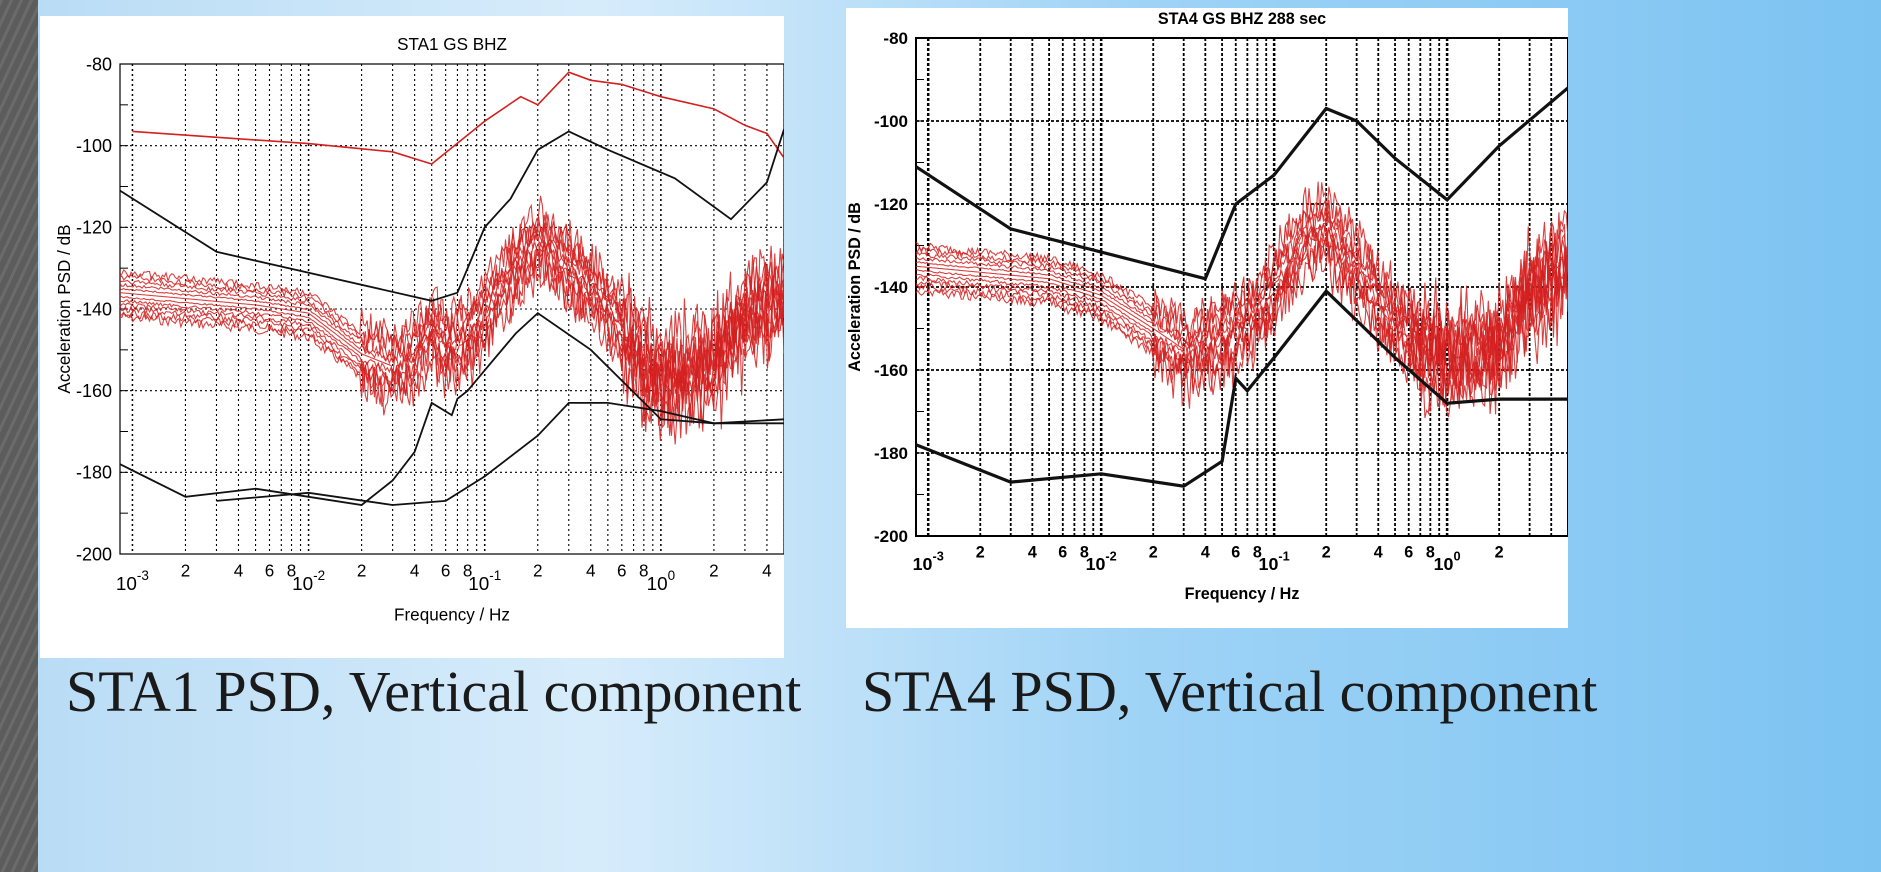 The image size is (1881, 872). What do you see at coordinates (458, 118) in the screenshot?
I see `red-psd-upper-trace` at bounding box center [458, 118].